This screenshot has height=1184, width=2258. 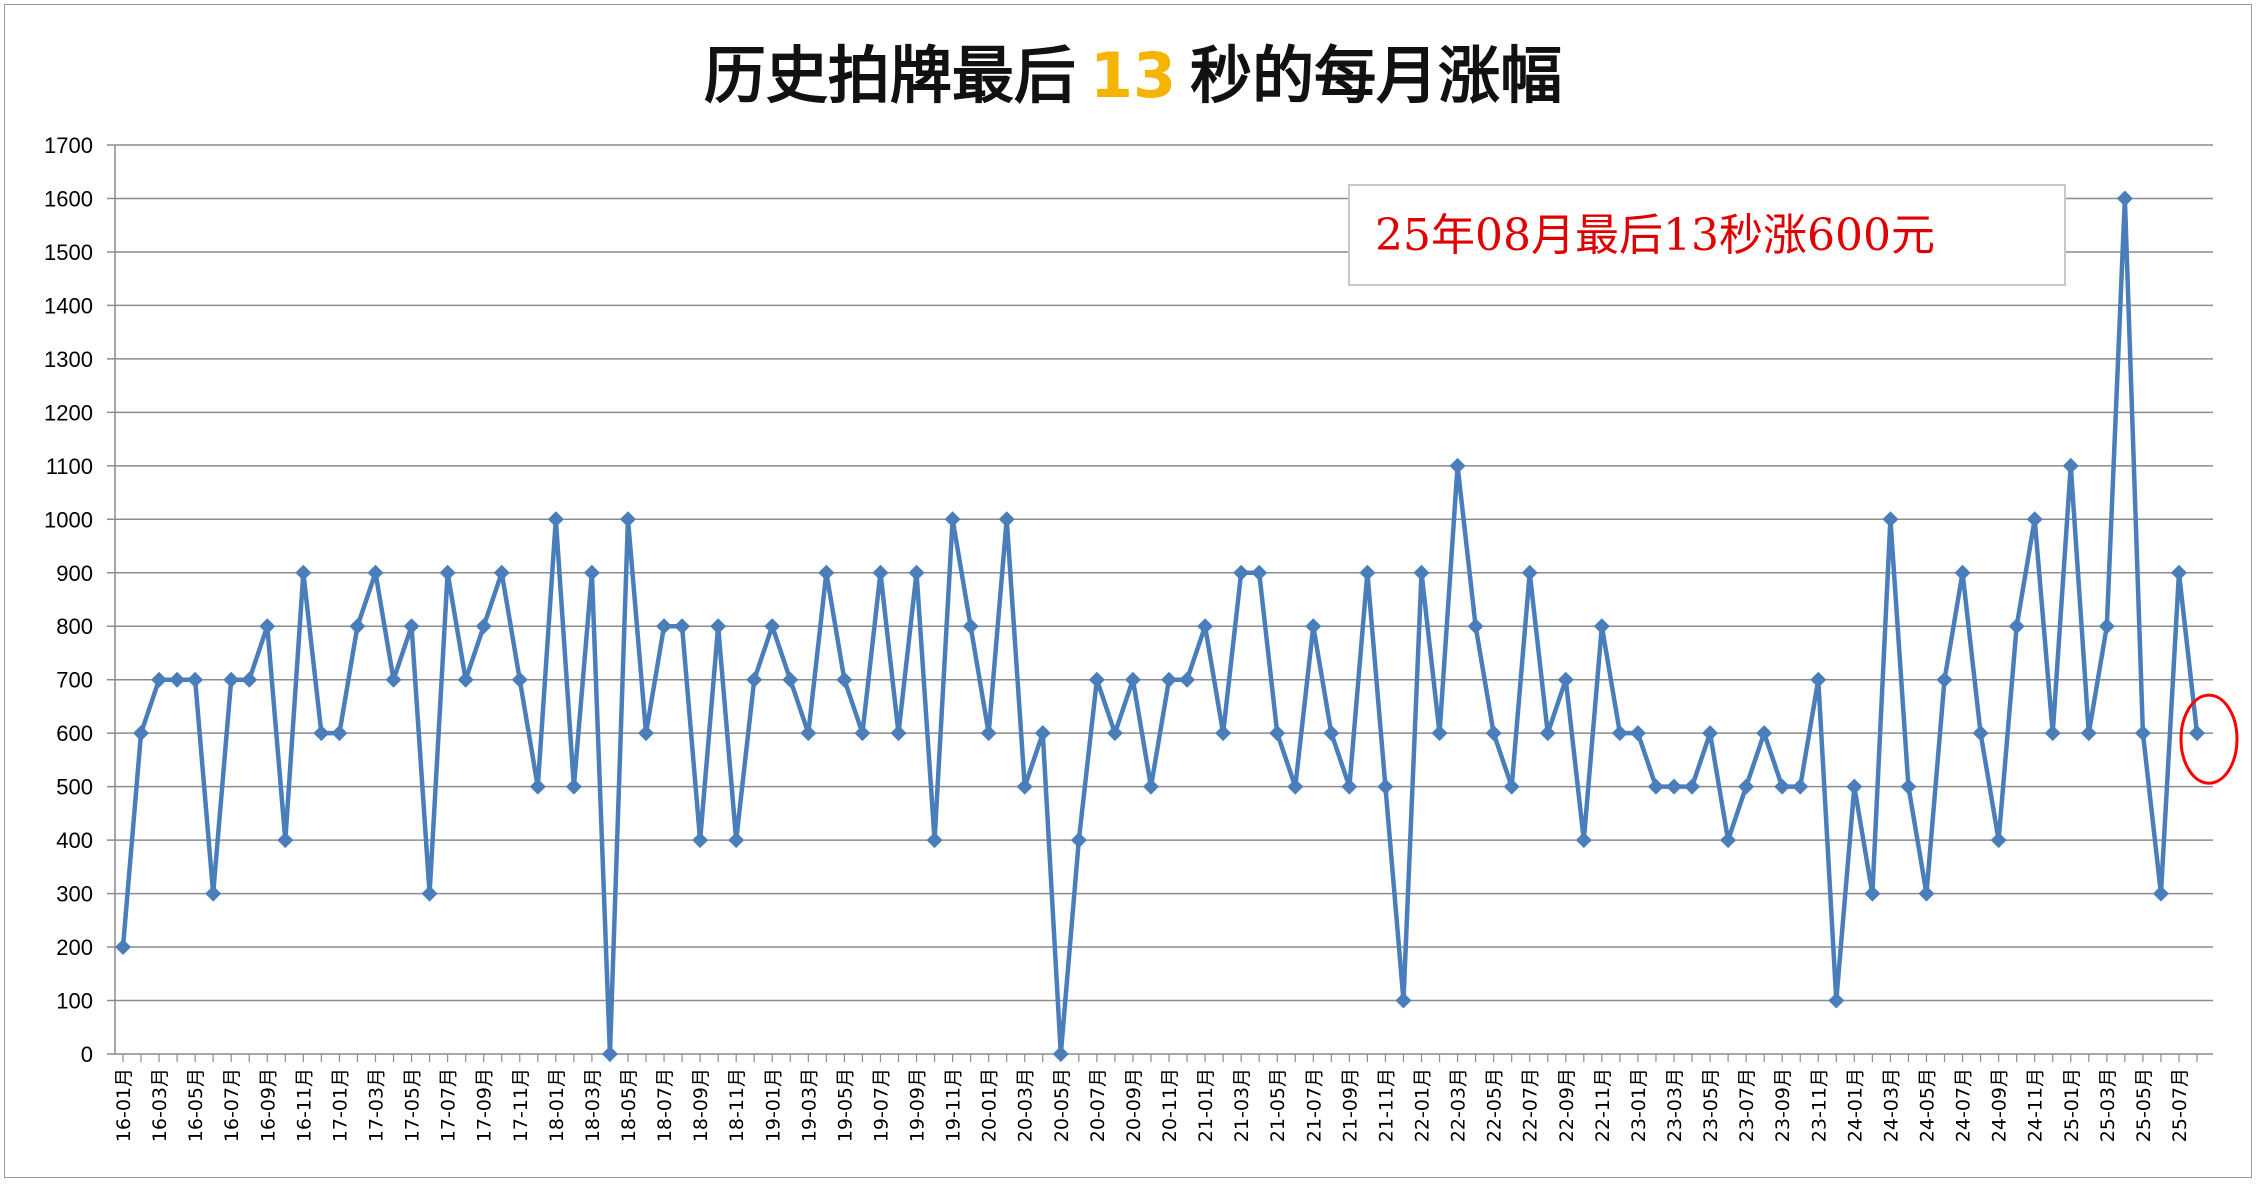 What do you see at coordinates (1531, 1105) in the screenshot?
I see `x-tick-label: 22-07月` at bounding box center [1531, 1105].